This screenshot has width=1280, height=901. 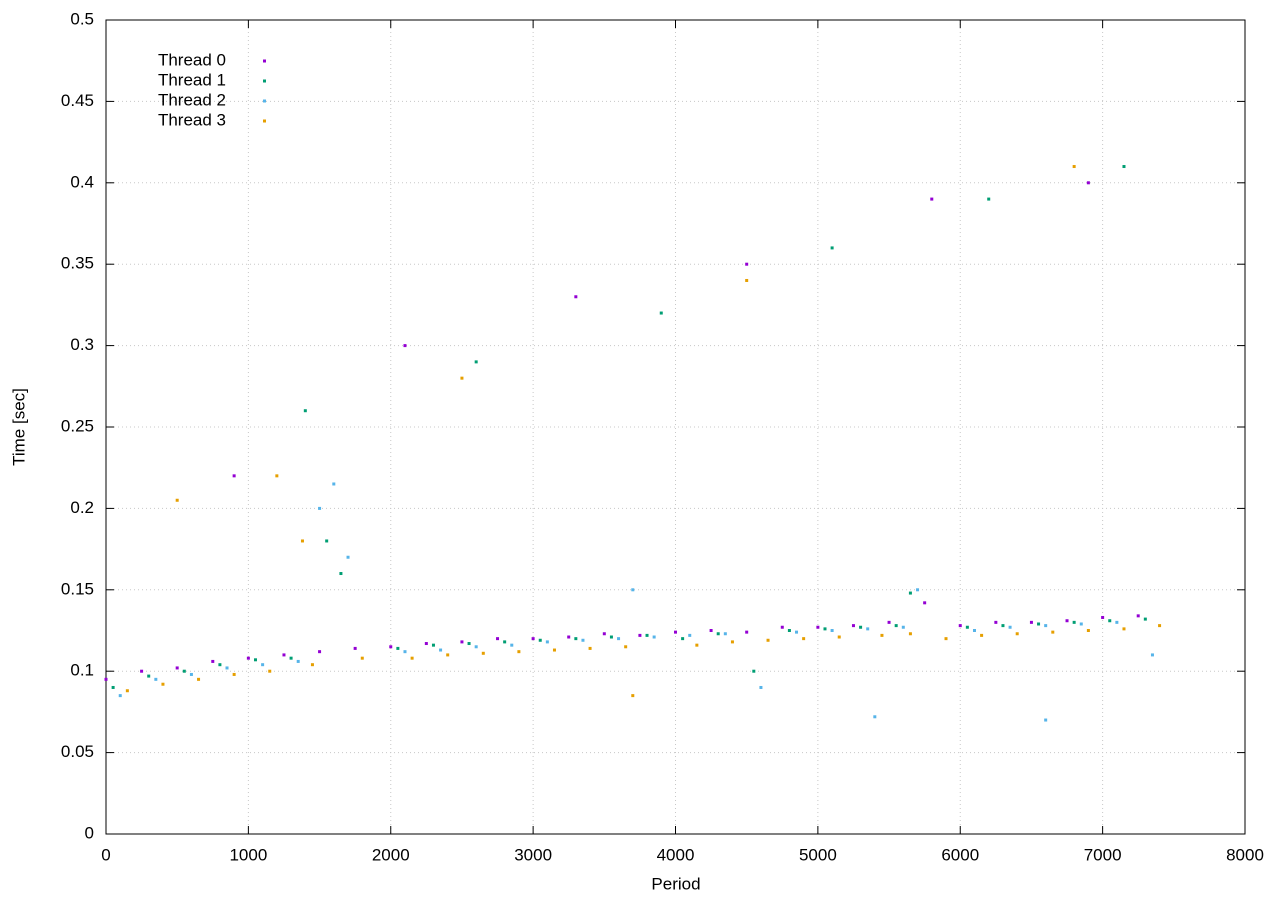 I want to click on y-tick-label: 0, so click(x=89, y=832).